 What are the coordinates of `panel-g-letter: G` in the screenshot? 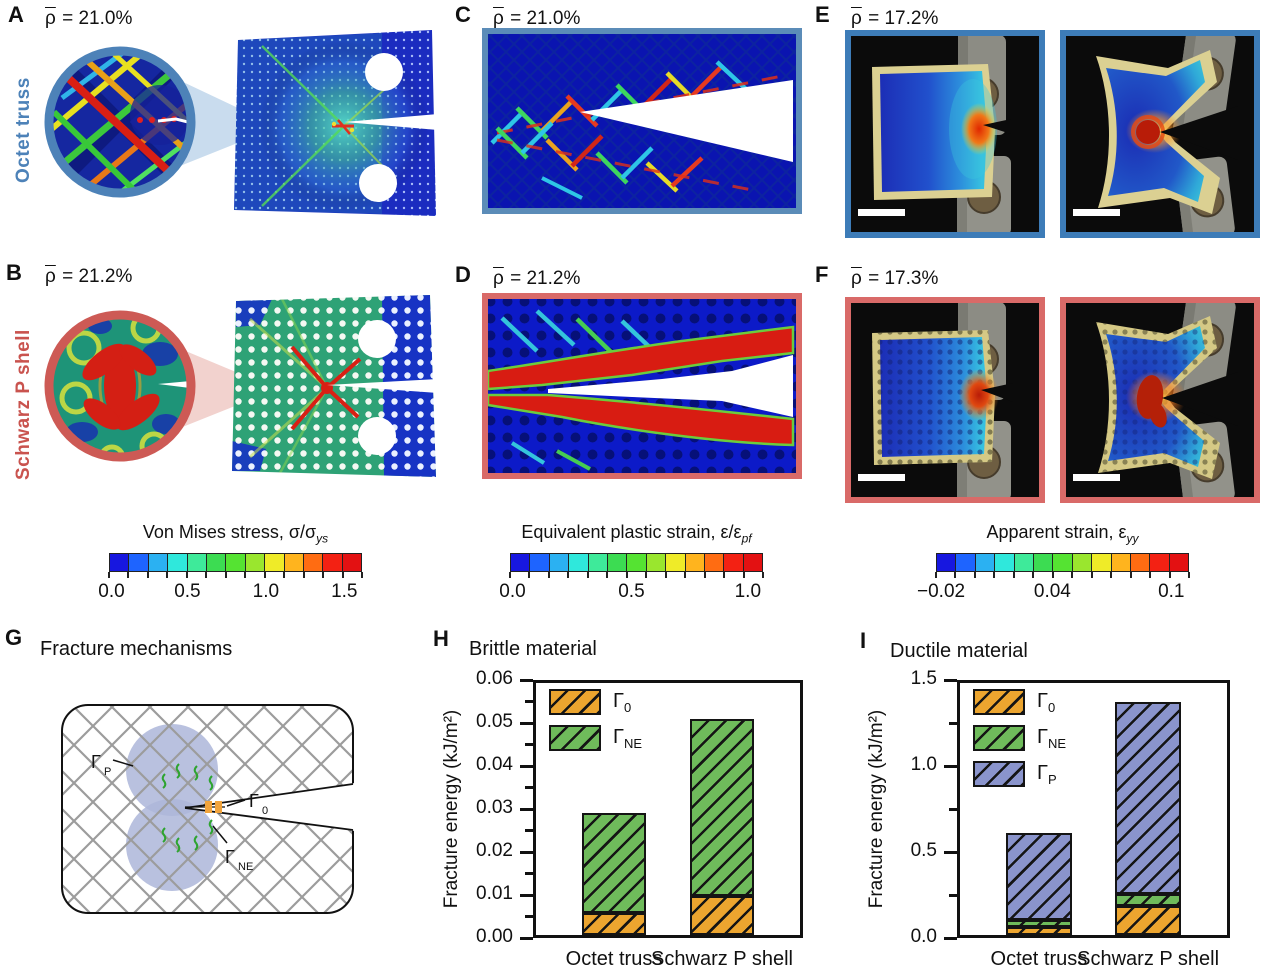 It's located at (14, 637).